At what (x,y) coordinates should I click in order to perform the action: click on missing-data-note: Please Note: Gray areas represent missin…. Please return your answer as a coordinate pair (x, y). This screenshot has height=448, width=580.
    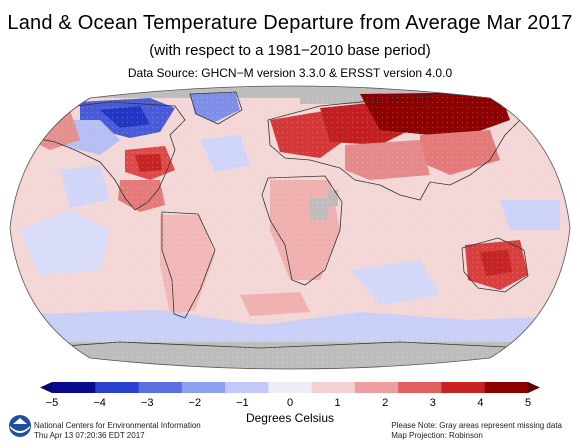
    Looking at the image, I should click on (476, 425).